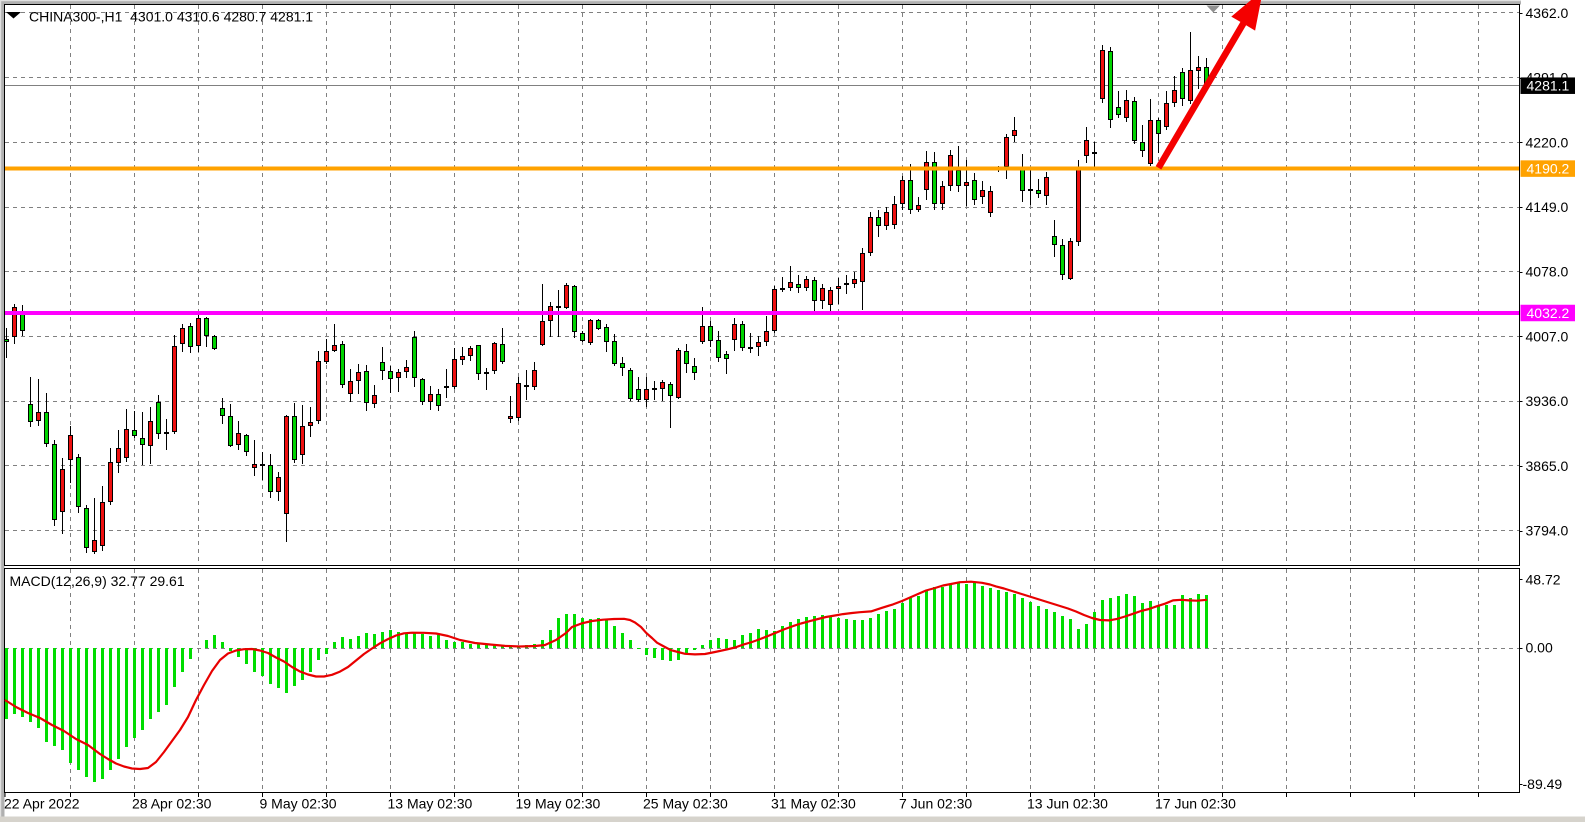  What do you see at coordinates (813, 804) in the screenshot?
I see `svg-text: 31 May 02:30` at bounding box center [813, 804].